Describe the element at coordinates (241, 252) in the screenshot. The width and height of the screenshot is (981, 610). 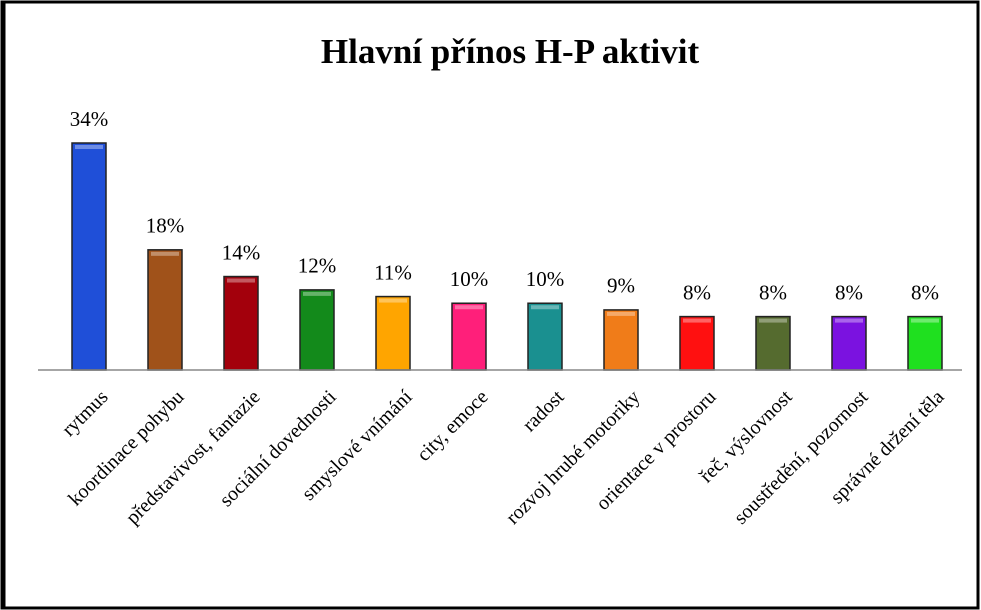
I see `value-label: 14%` at that location.